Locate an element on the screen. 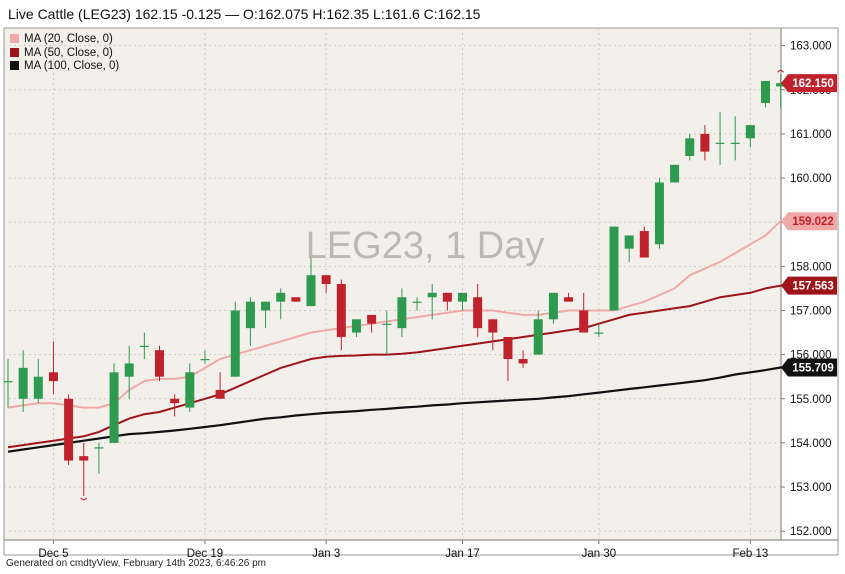 This screenshot has width=845, height=574. y-tick-label: 154.000 is located at coordinates (811, 444).